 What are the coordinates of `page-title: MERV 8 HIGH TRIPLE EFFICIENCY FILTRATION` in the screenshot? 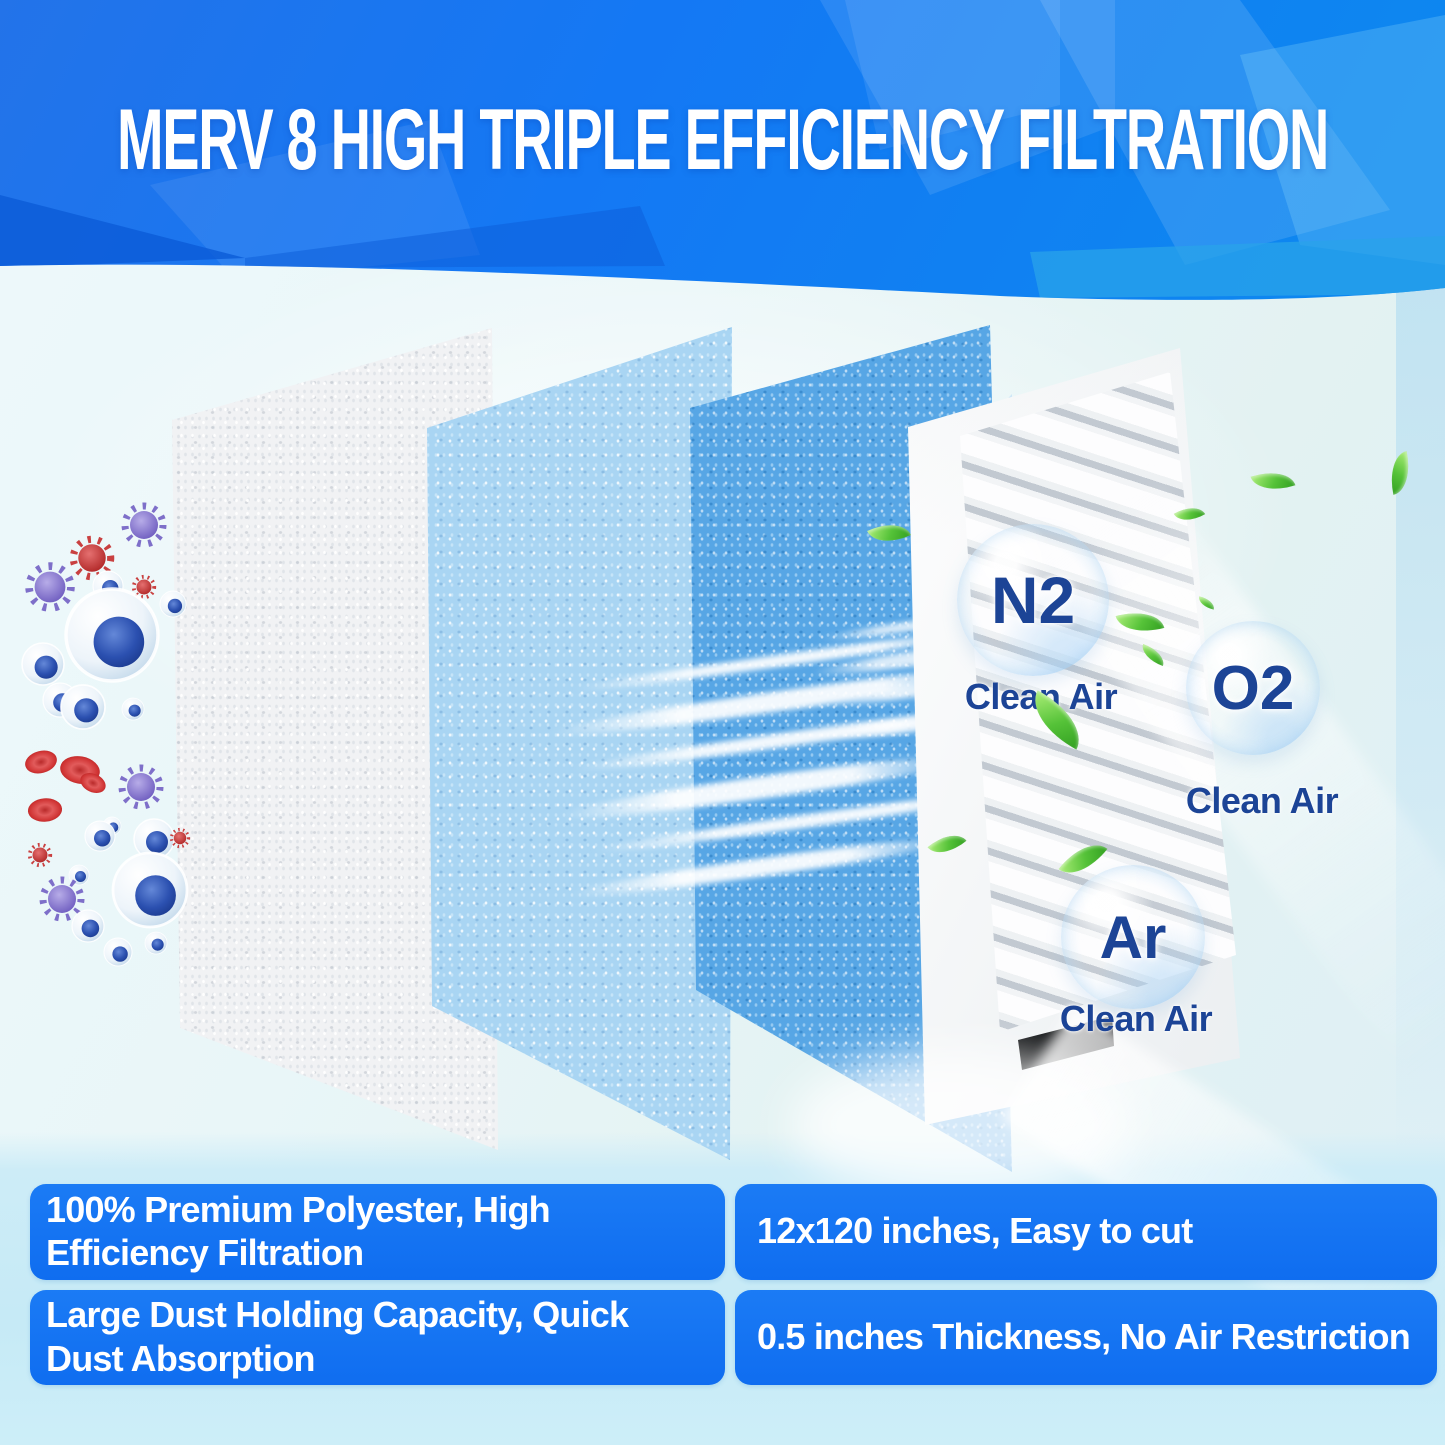 It's located at (722, 140).